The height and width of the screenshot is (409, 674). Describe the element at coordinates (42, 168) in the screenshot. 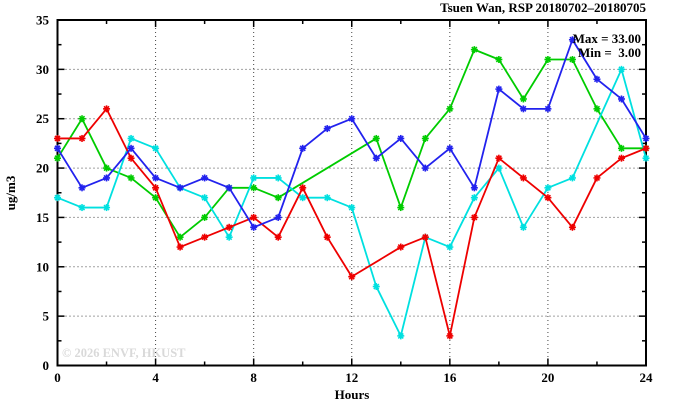

I see `y-tick-label: 20` at that location.